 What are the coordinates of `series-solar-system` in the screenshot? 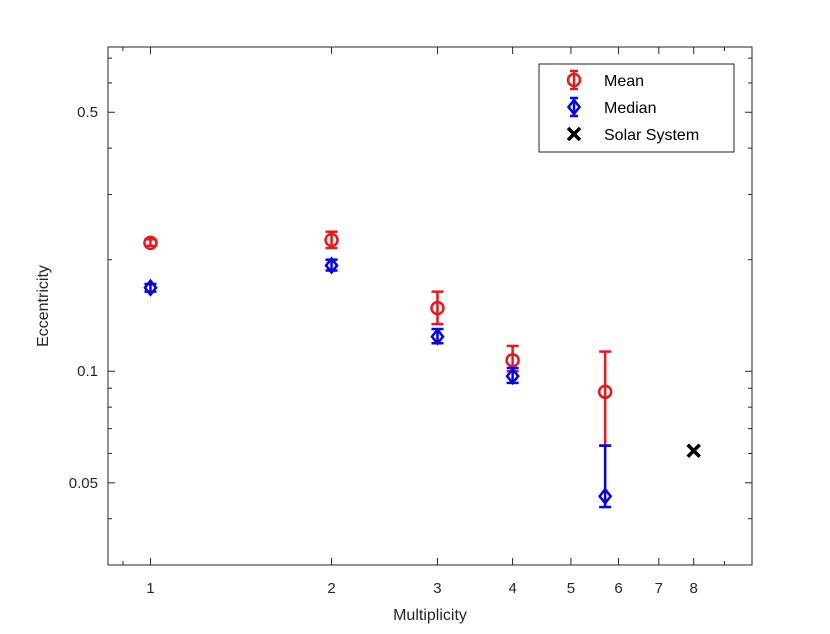 It's located at (693, 451).